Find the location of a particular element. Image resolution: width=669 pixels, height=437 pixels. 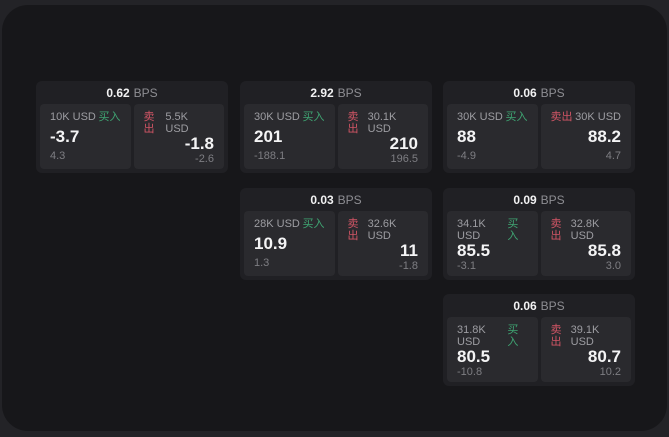

sell-amount: 30K USD is located at coordinates (598, 117).